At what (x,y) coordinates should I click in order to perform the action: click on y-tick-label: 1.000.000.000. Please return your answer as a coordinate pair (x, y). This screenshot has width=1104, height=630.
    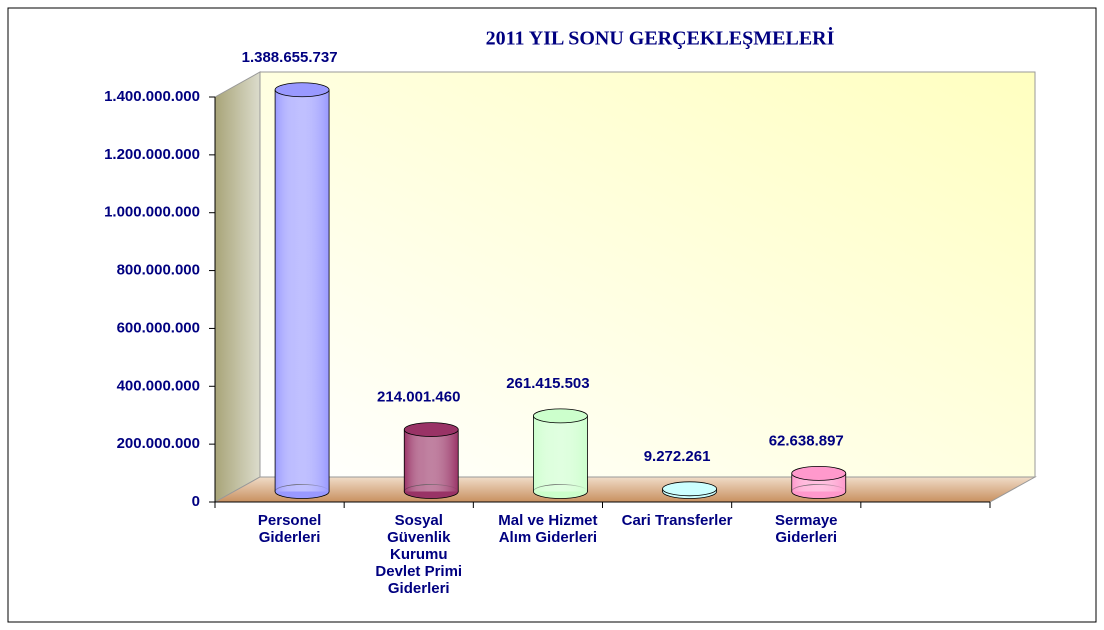
    Looking at the image, I should click on (152, 212).